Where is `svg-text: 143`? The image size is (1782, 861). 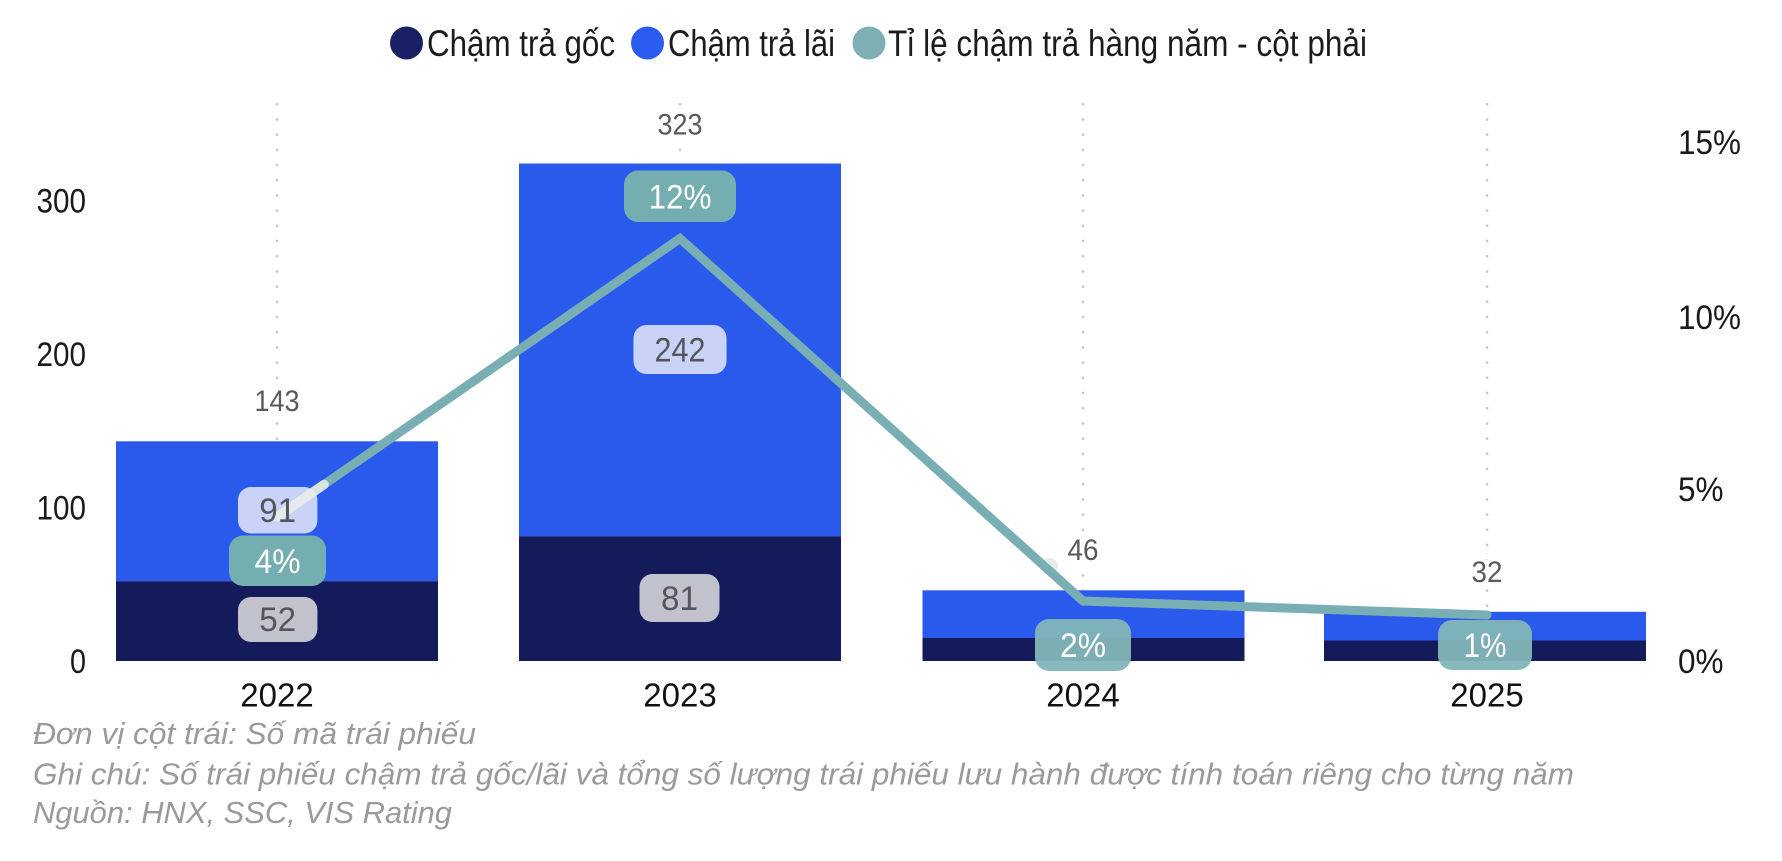
svg-text: 143 is located at coordinates (277, 401).